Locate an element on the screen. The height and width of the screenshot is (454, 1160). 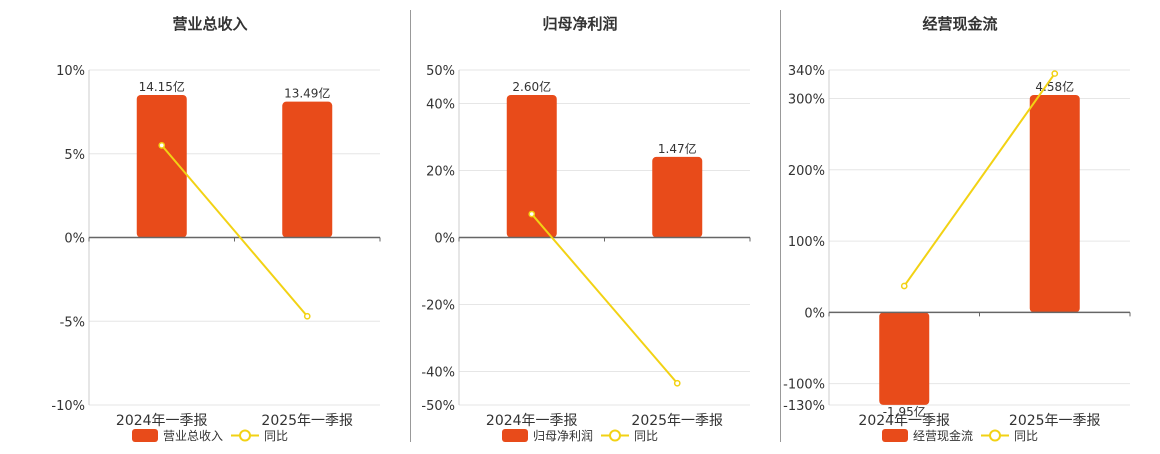
y-tick-label: -5% is located at coordinates (72, 322).